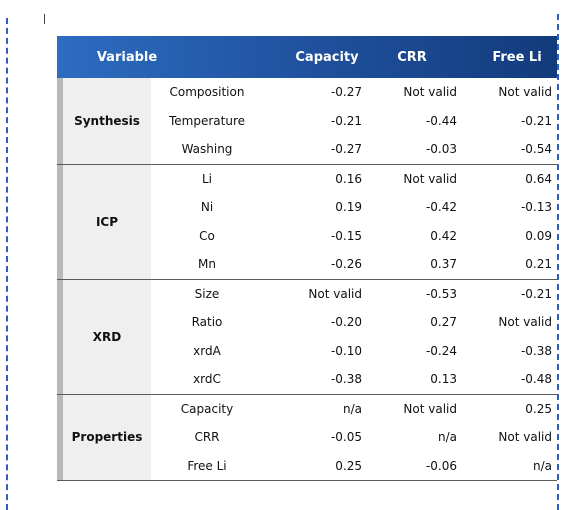 The image size is (566, 510). What do you see at coordinates (207, 322) in the screenshot?
I see `cell-variable: Ratio` at bounding box center [207, 322].